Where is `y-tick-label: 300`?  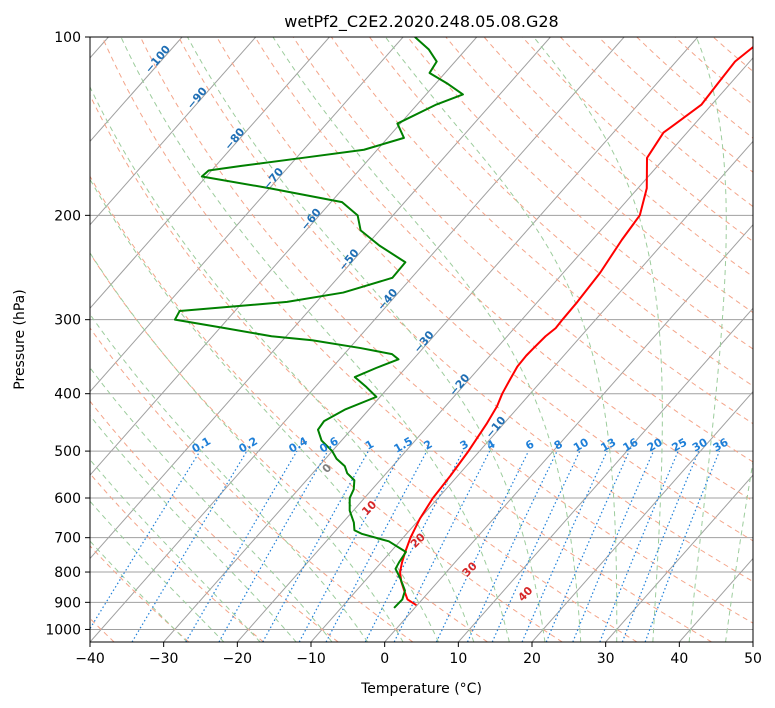 y-tick-label: 300 is located at coordinates (67, 321).